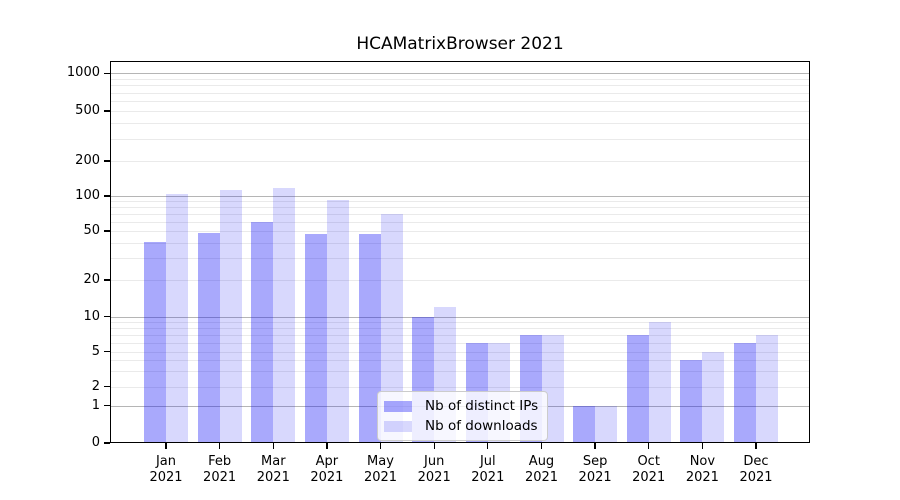 Image resolution: width=900 pixels, height=500 pixels. What do you see at coordinates (380, 469) in the screenshot?
I see `x-tick-label: May 2021` at bounding box center [380, 469].